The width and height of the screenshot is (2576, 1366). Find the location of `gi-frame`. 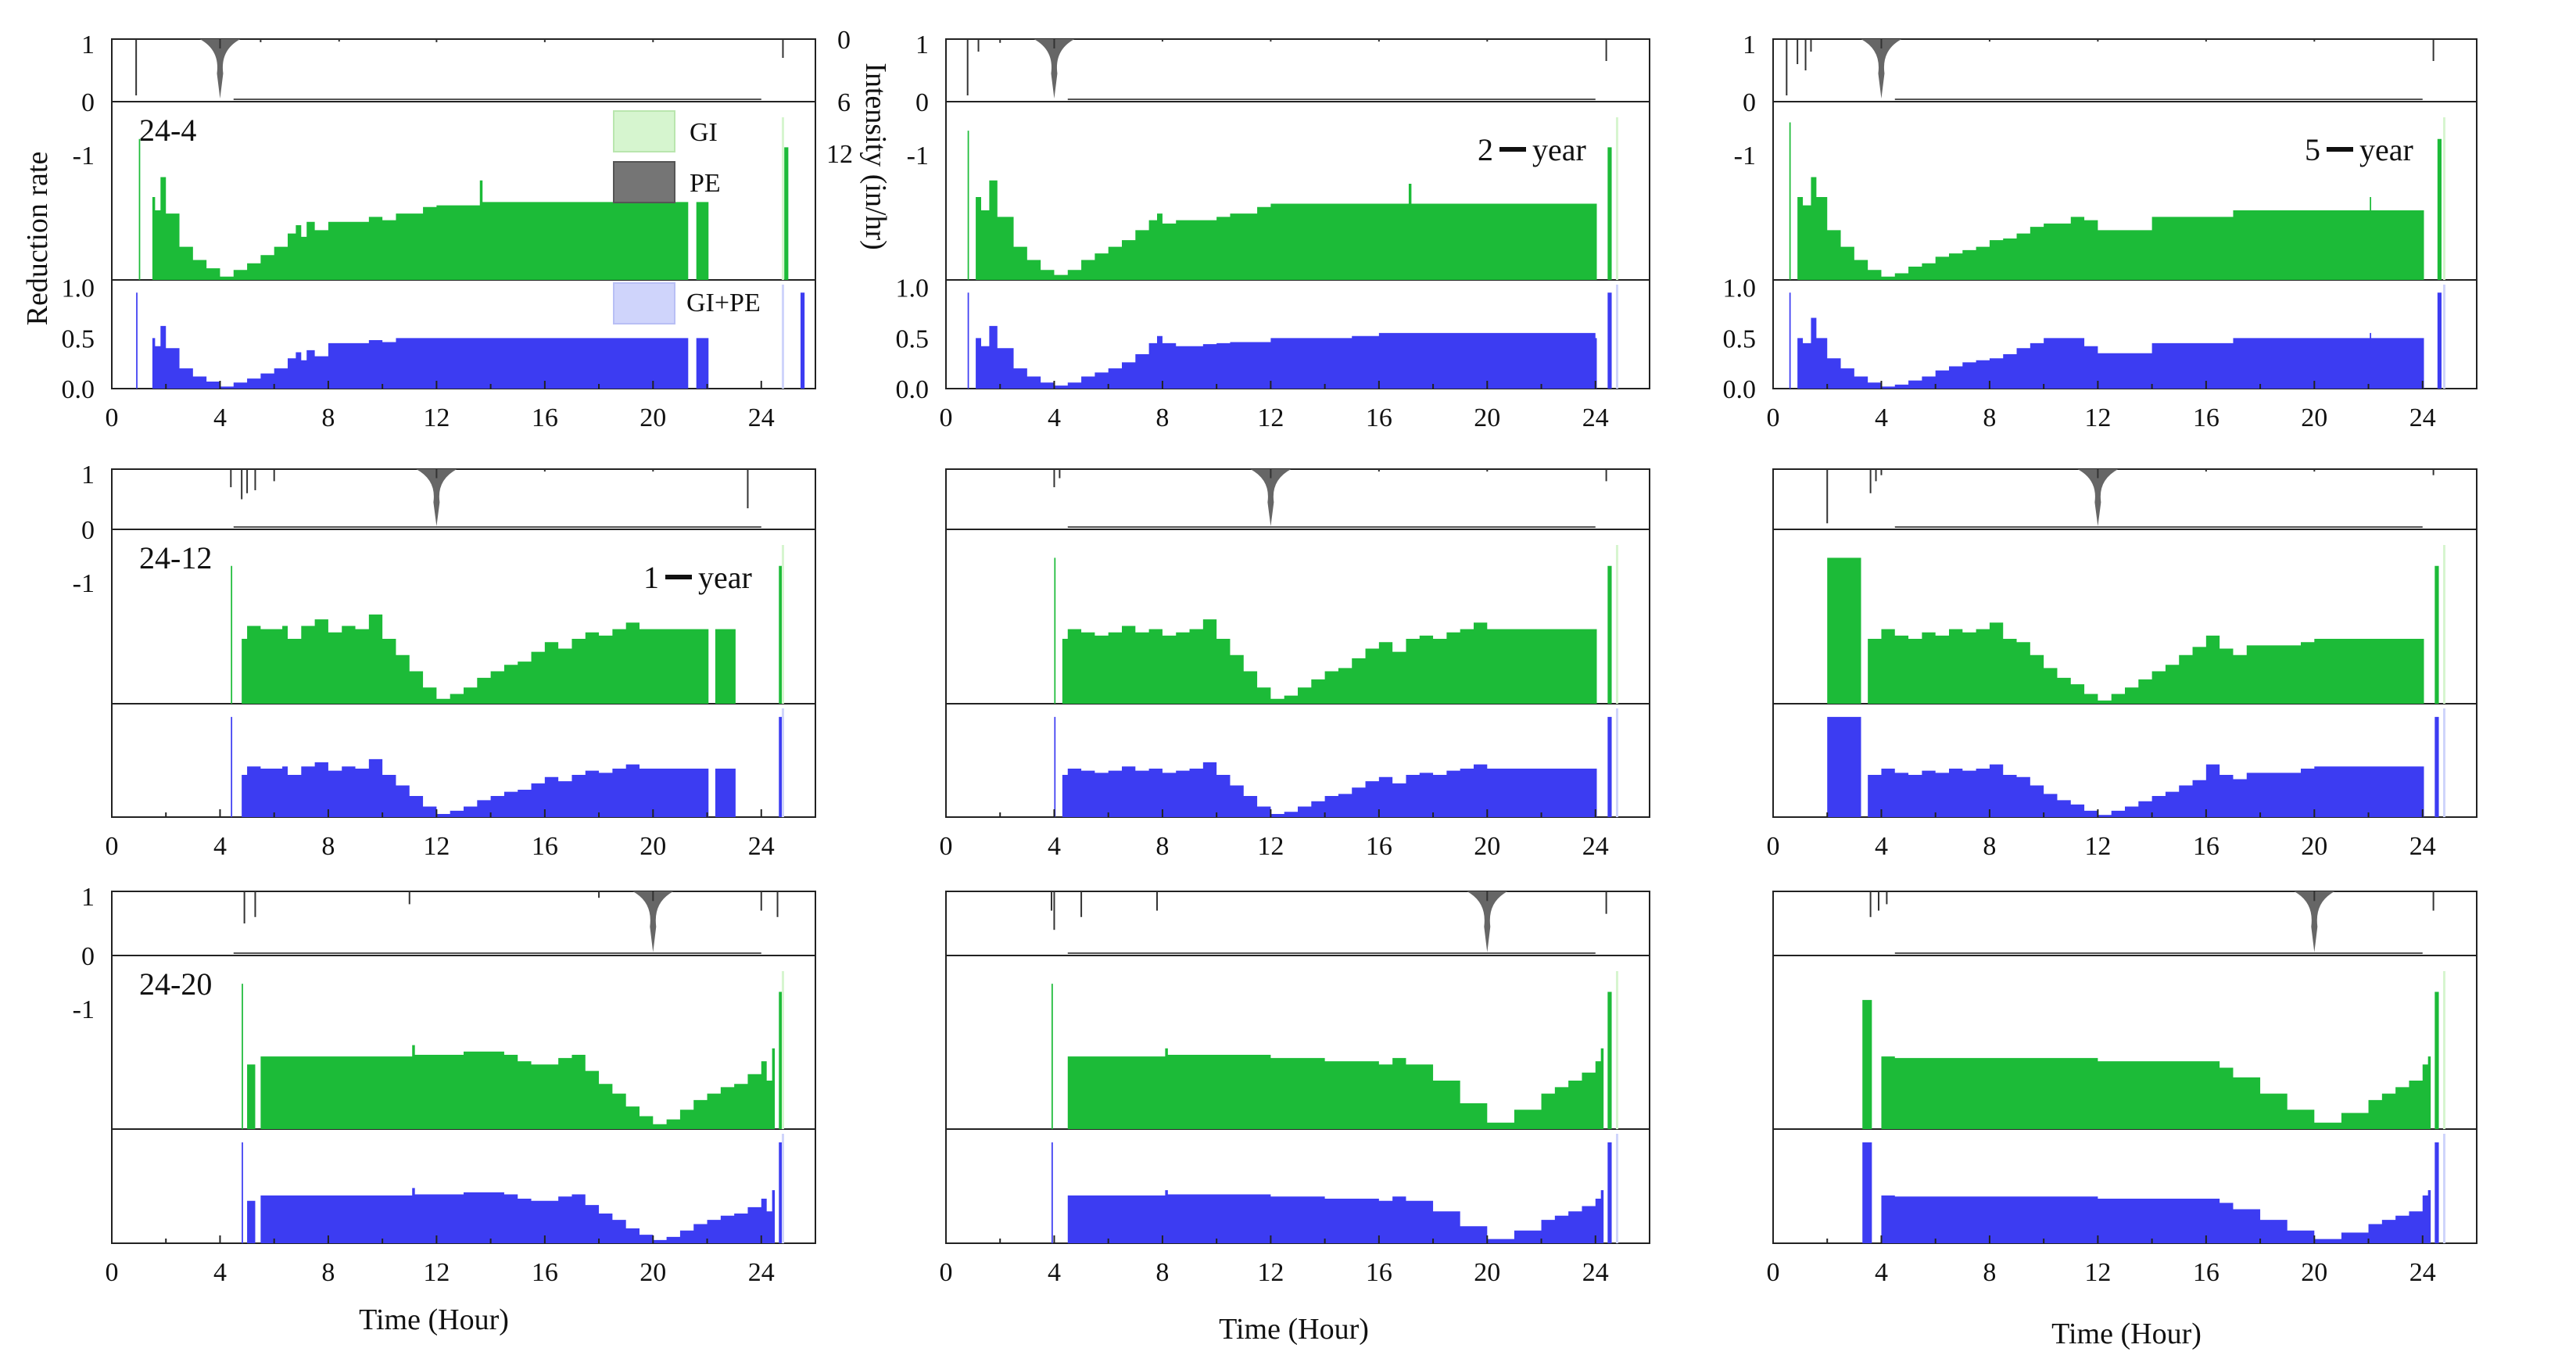

gi-frame is located at coordinates (463, 617).